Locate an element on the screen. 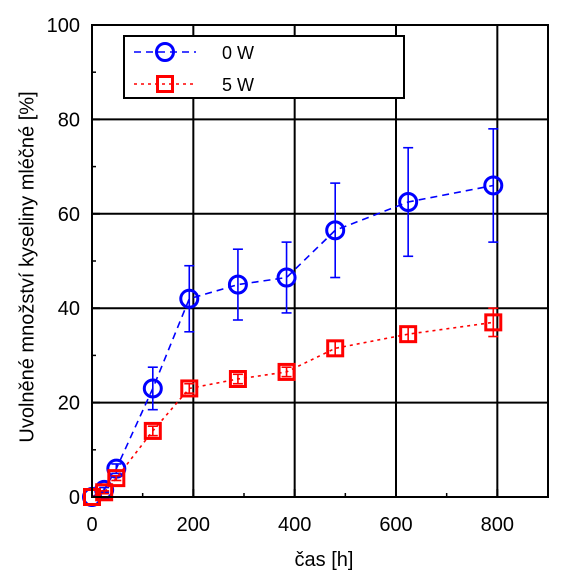  x-tick-label: 600 is located at coordinates (395, 525).